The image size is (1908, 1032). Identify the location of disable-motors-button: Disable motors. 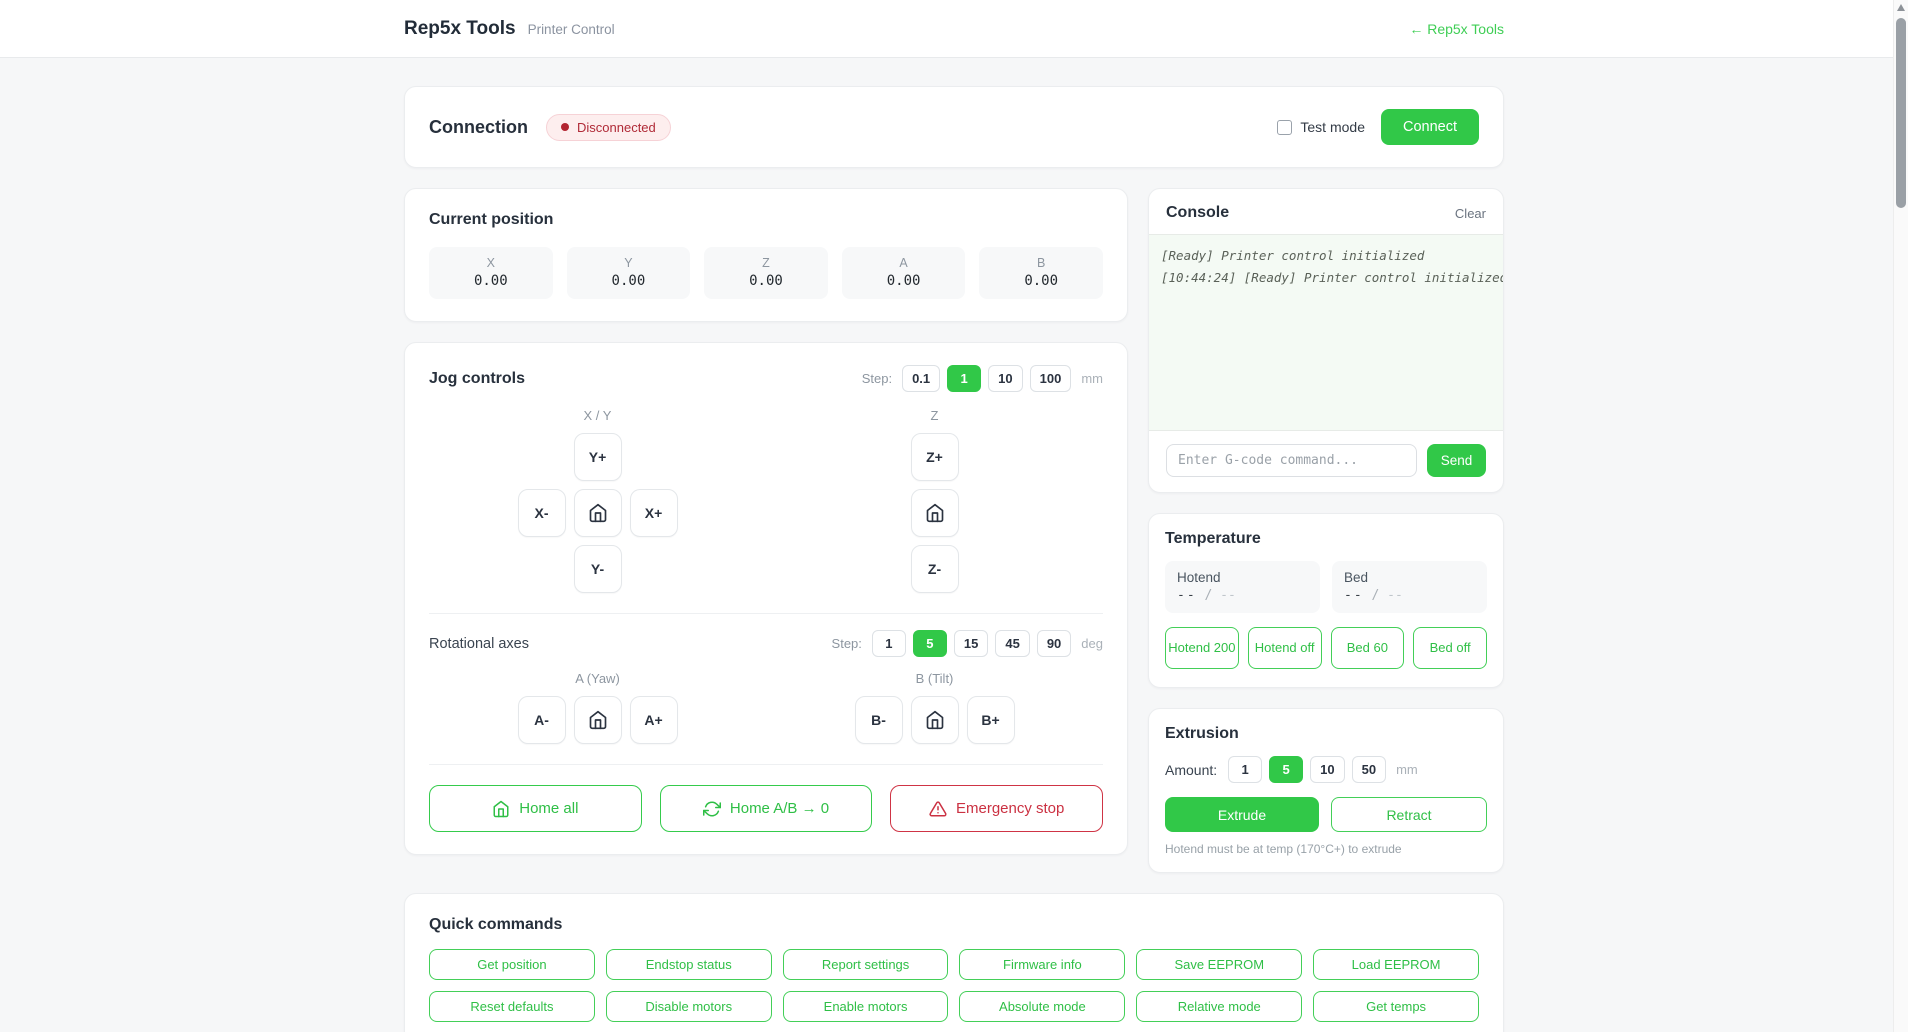
(688, 1006).